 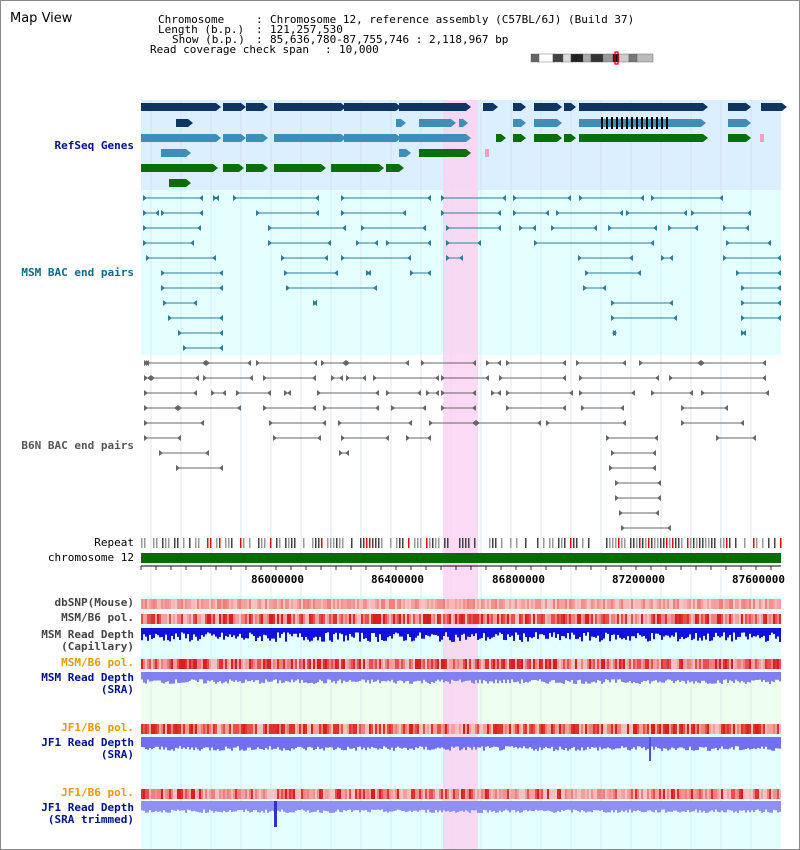 What do you see at coordinates (573, 107) in the screenshot?
I see `refseq-gene-10-arrow` at bounding box center [573, 107].